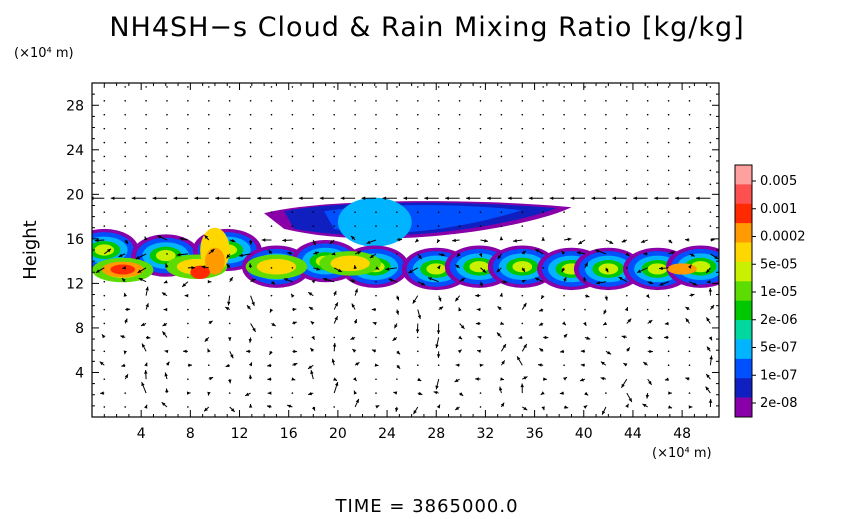 The height and width of the screenshot is (519, 854). What do you see at coordinates (338, 434) in the screenshot?
I see `x-tick-label: 20` at bounding box center [338, 434].